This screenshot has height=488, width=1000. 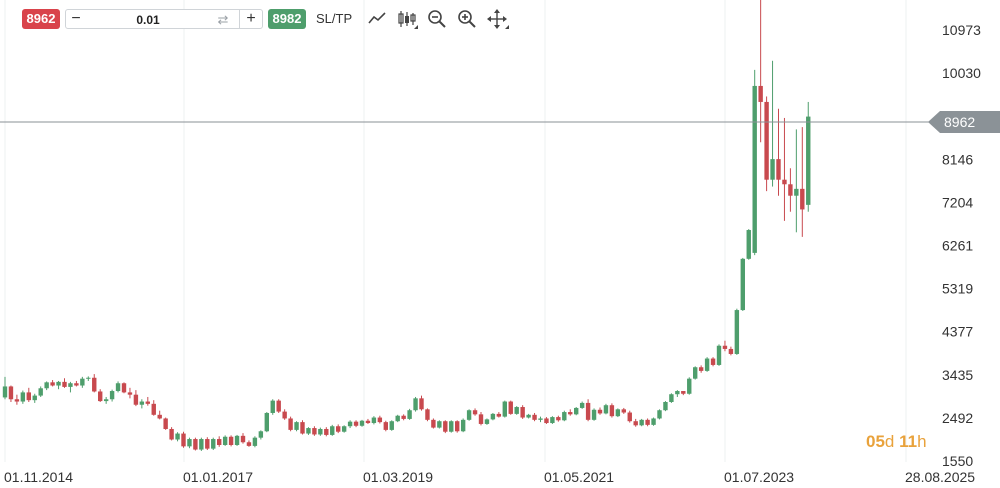 I want to click on y-tick-label: 10973, so click(x=961, y=30).